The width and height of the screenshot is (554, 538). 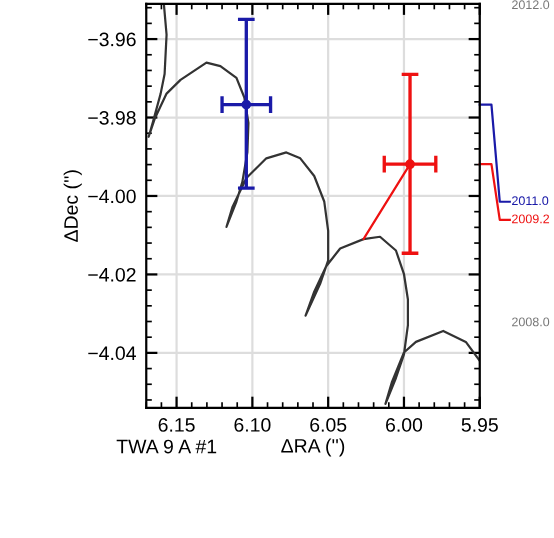 What do you see at coordinates (72, 206) in the screenshot?
I see `y-axis-title: ΔDec ('')` at bounding box center [72, 206].